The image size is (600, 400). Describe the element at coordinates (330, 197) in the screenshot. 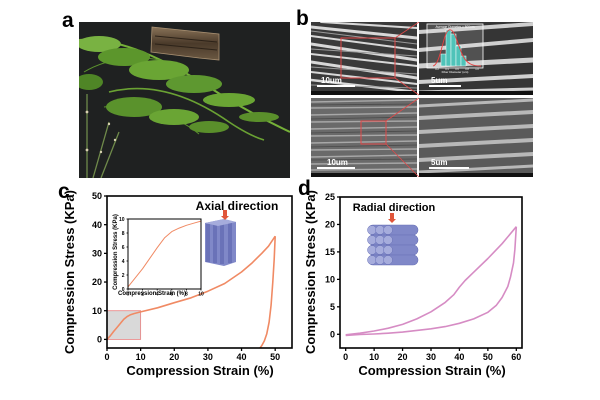

I see `y-tick-label: 25` at that location.